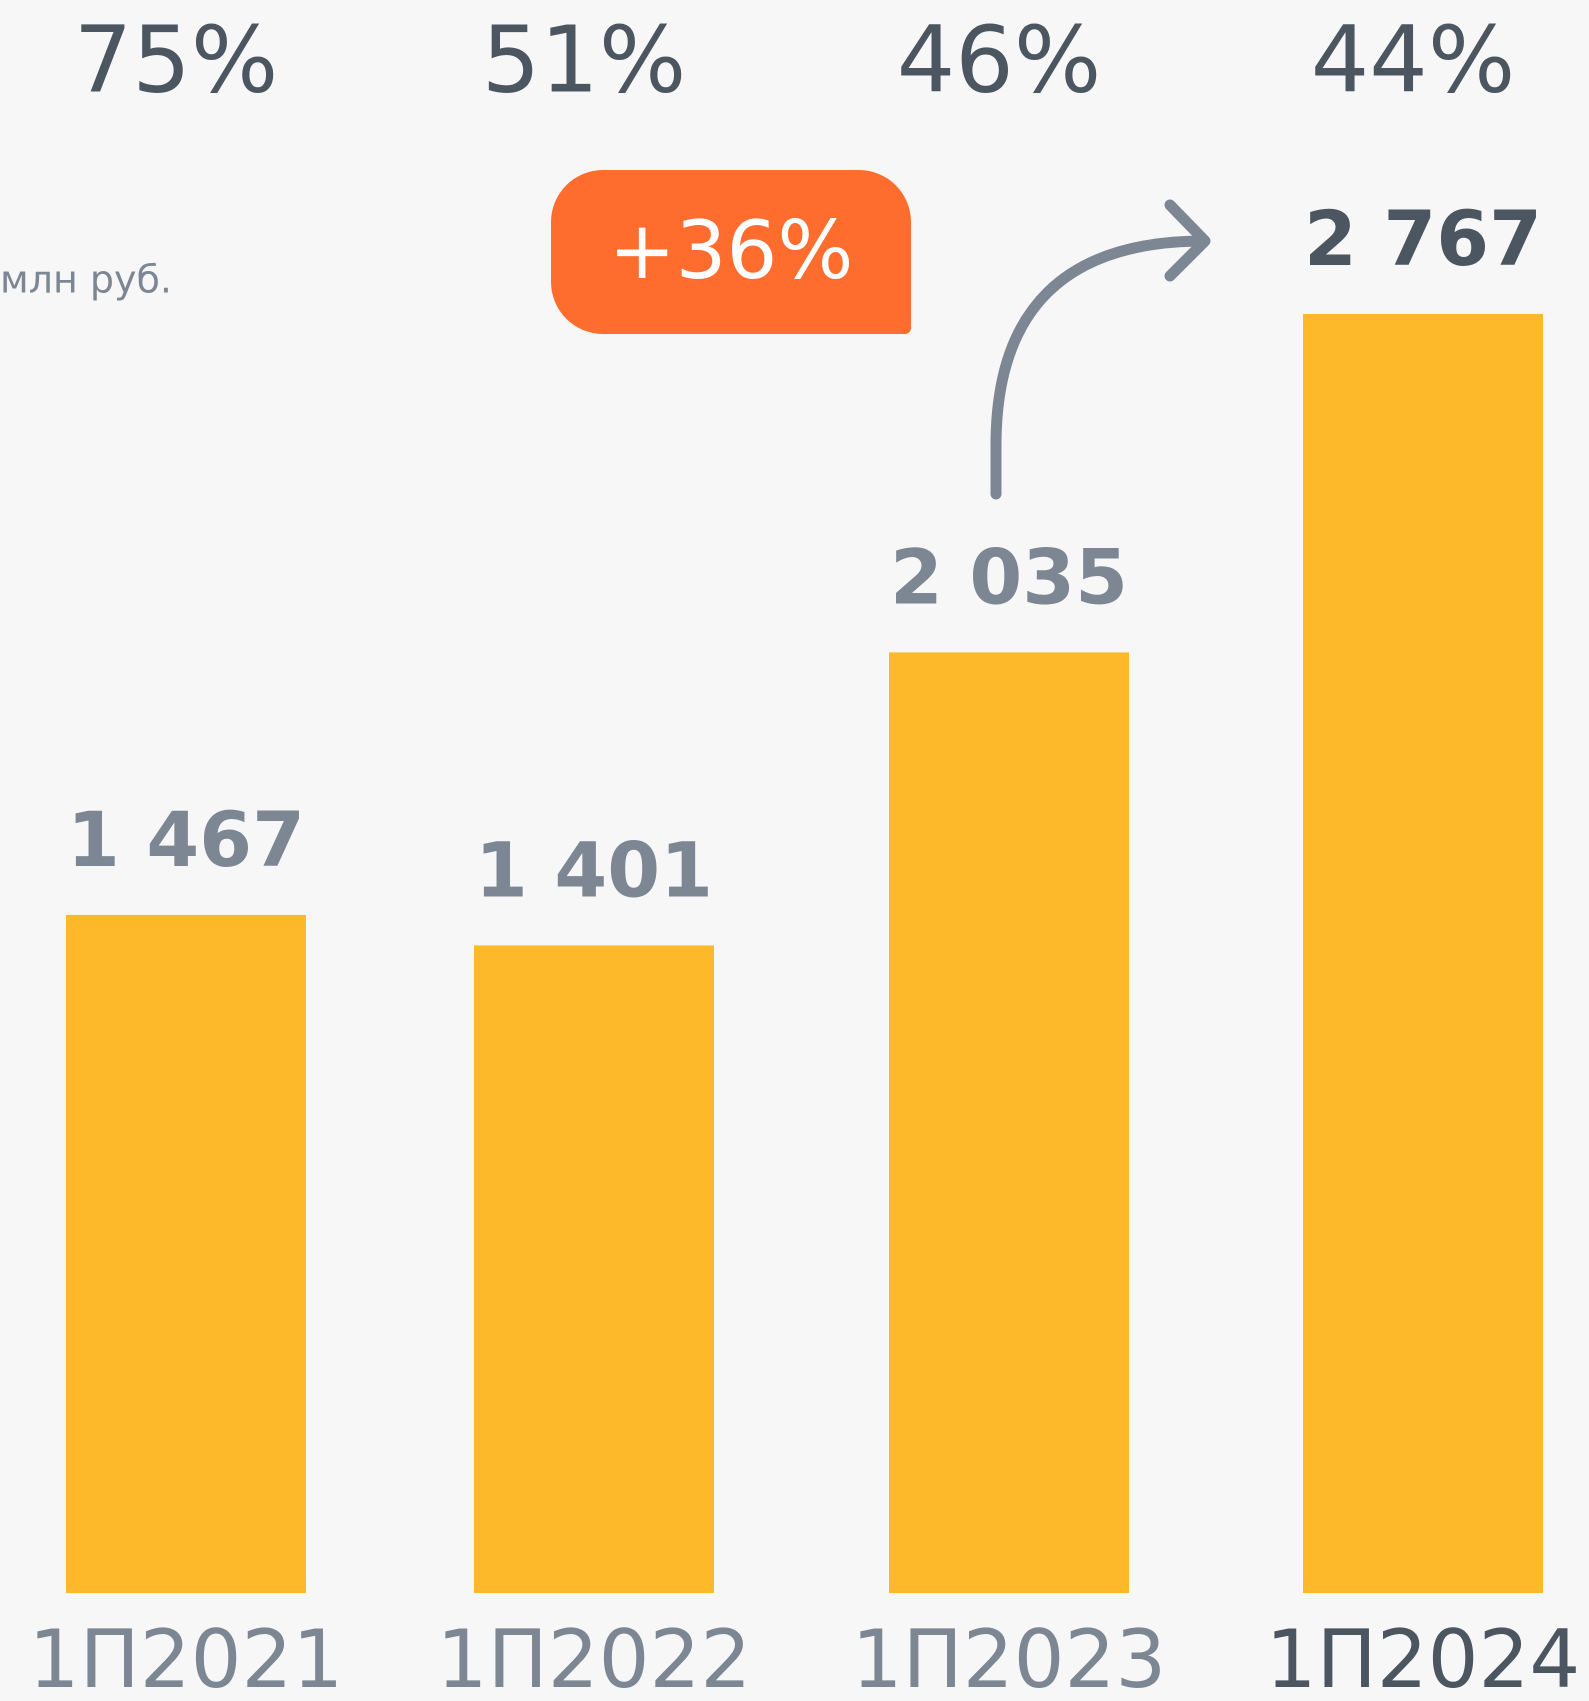 The image size is (1589, 1701). Describe the element at coordinates (1423, 238) in the screenshot. I see `value-label: 2 767` at that location.